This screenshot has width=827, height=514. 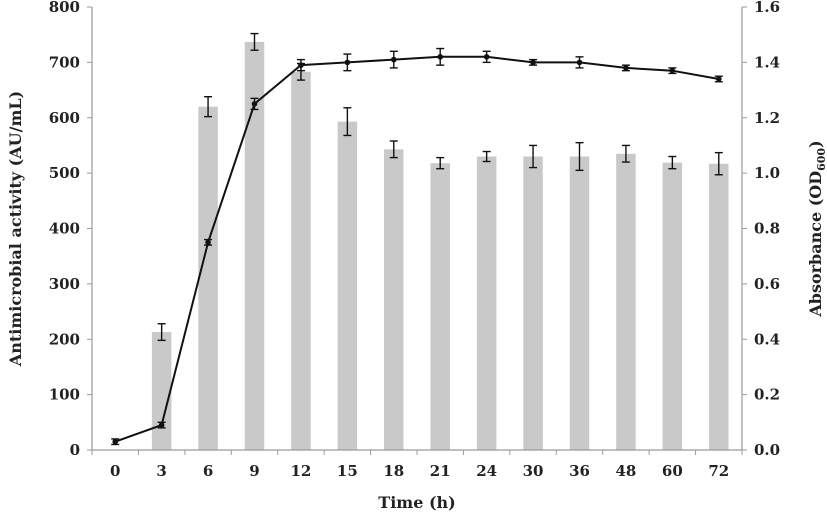 I want to click on right-y-axis-title: Absorbance (OD600), so click(x=816, y=228).